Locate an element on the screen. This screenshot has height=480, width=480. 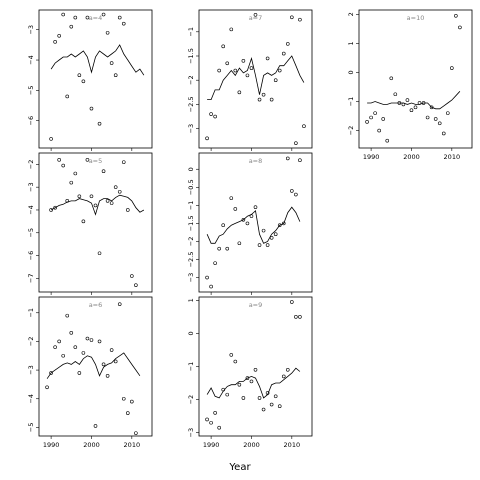
panel-title: a=4 is located at coordinates (96, 18).